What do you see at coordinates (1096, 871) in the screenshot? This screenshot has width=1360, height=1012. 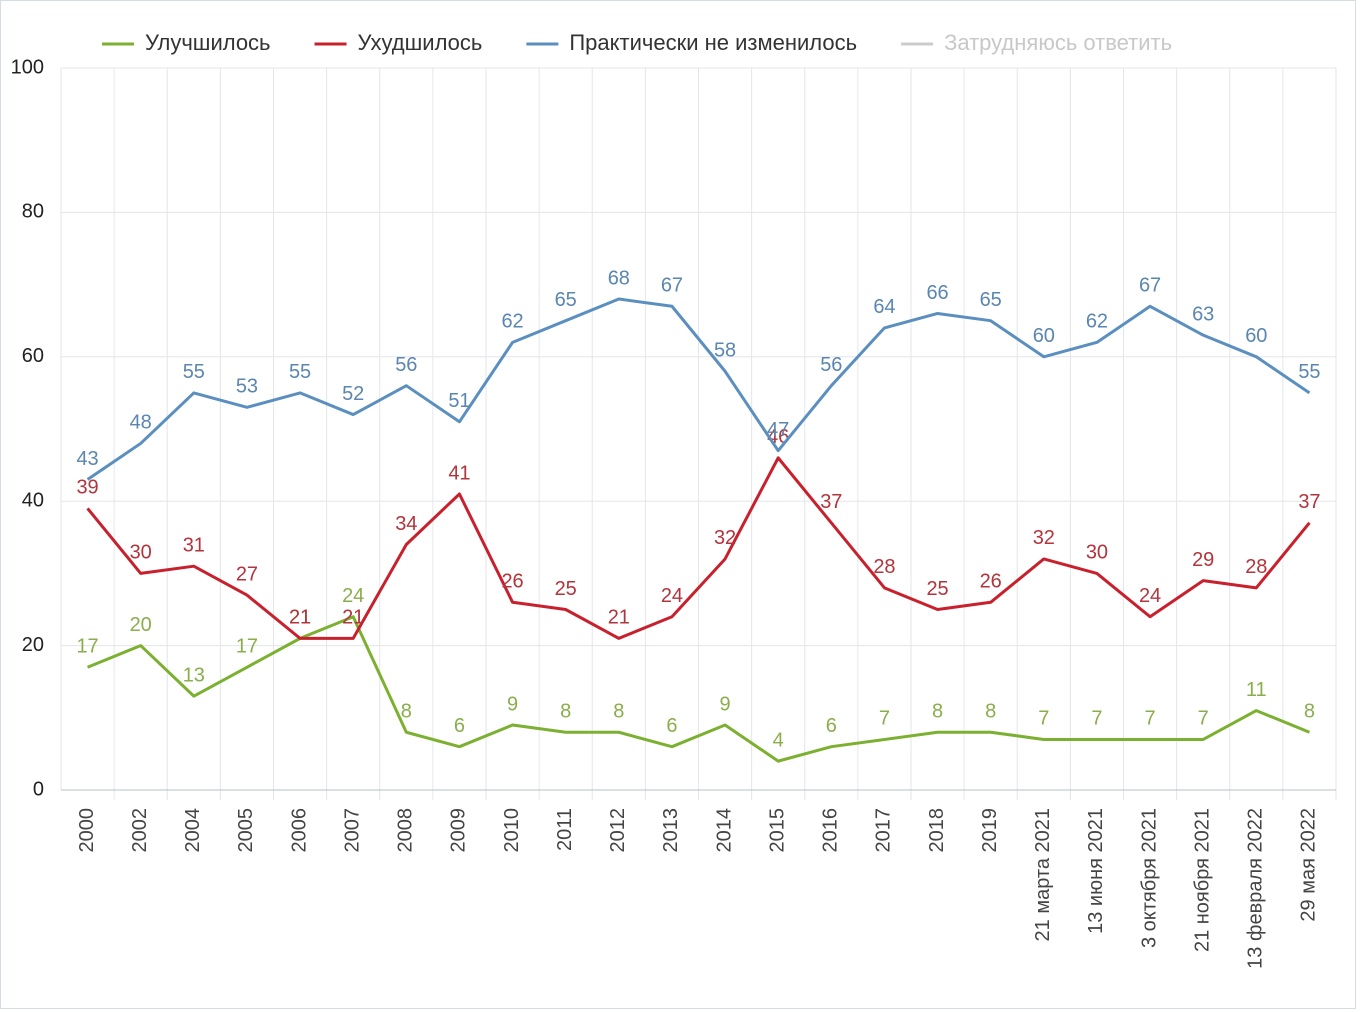 I see `x-tick-label: 13 июня 2021` at bounding box center [1096, 871].